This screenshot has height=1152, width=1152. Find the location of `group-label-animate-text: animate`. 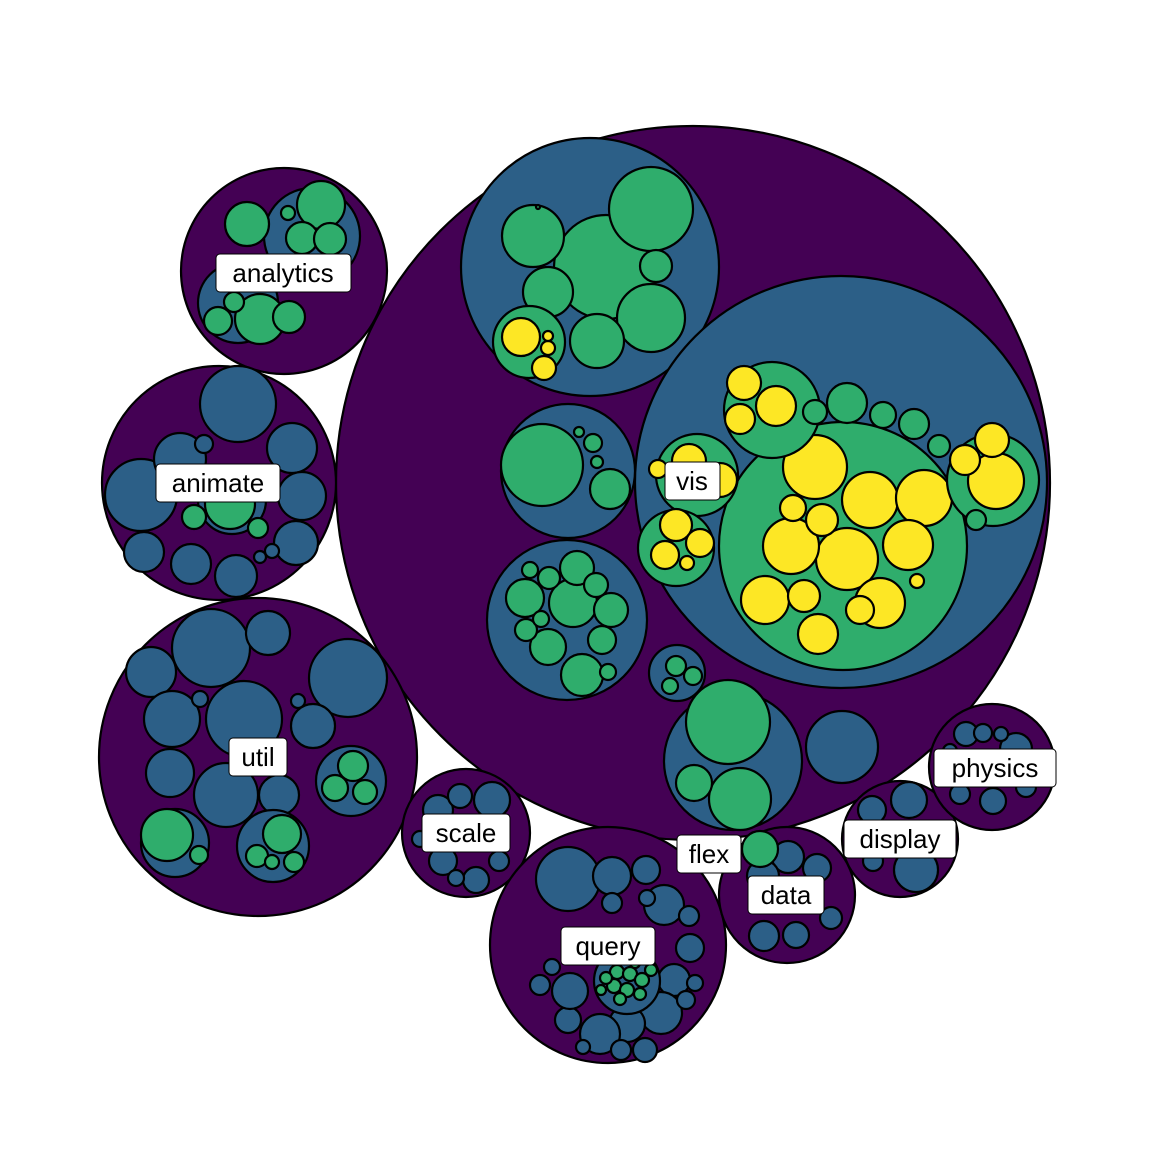

group-label-animate-text: animate is located at coordinates (218, 483).